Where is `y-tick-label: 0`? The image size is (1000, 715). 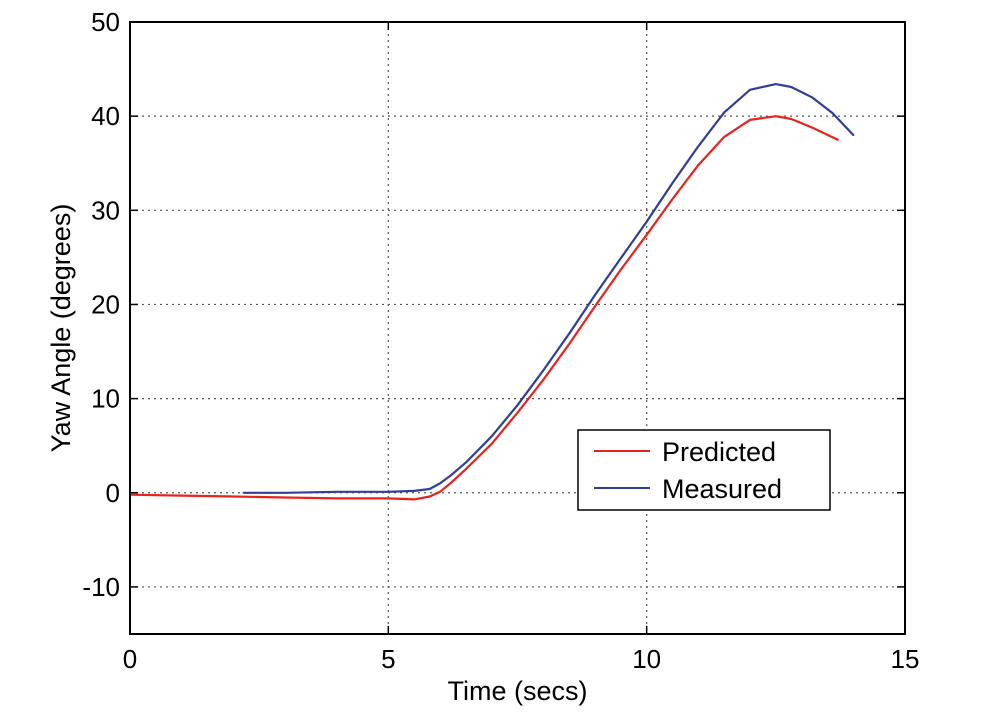 y-tick-label: 0 is located at coordinates (113, 493).